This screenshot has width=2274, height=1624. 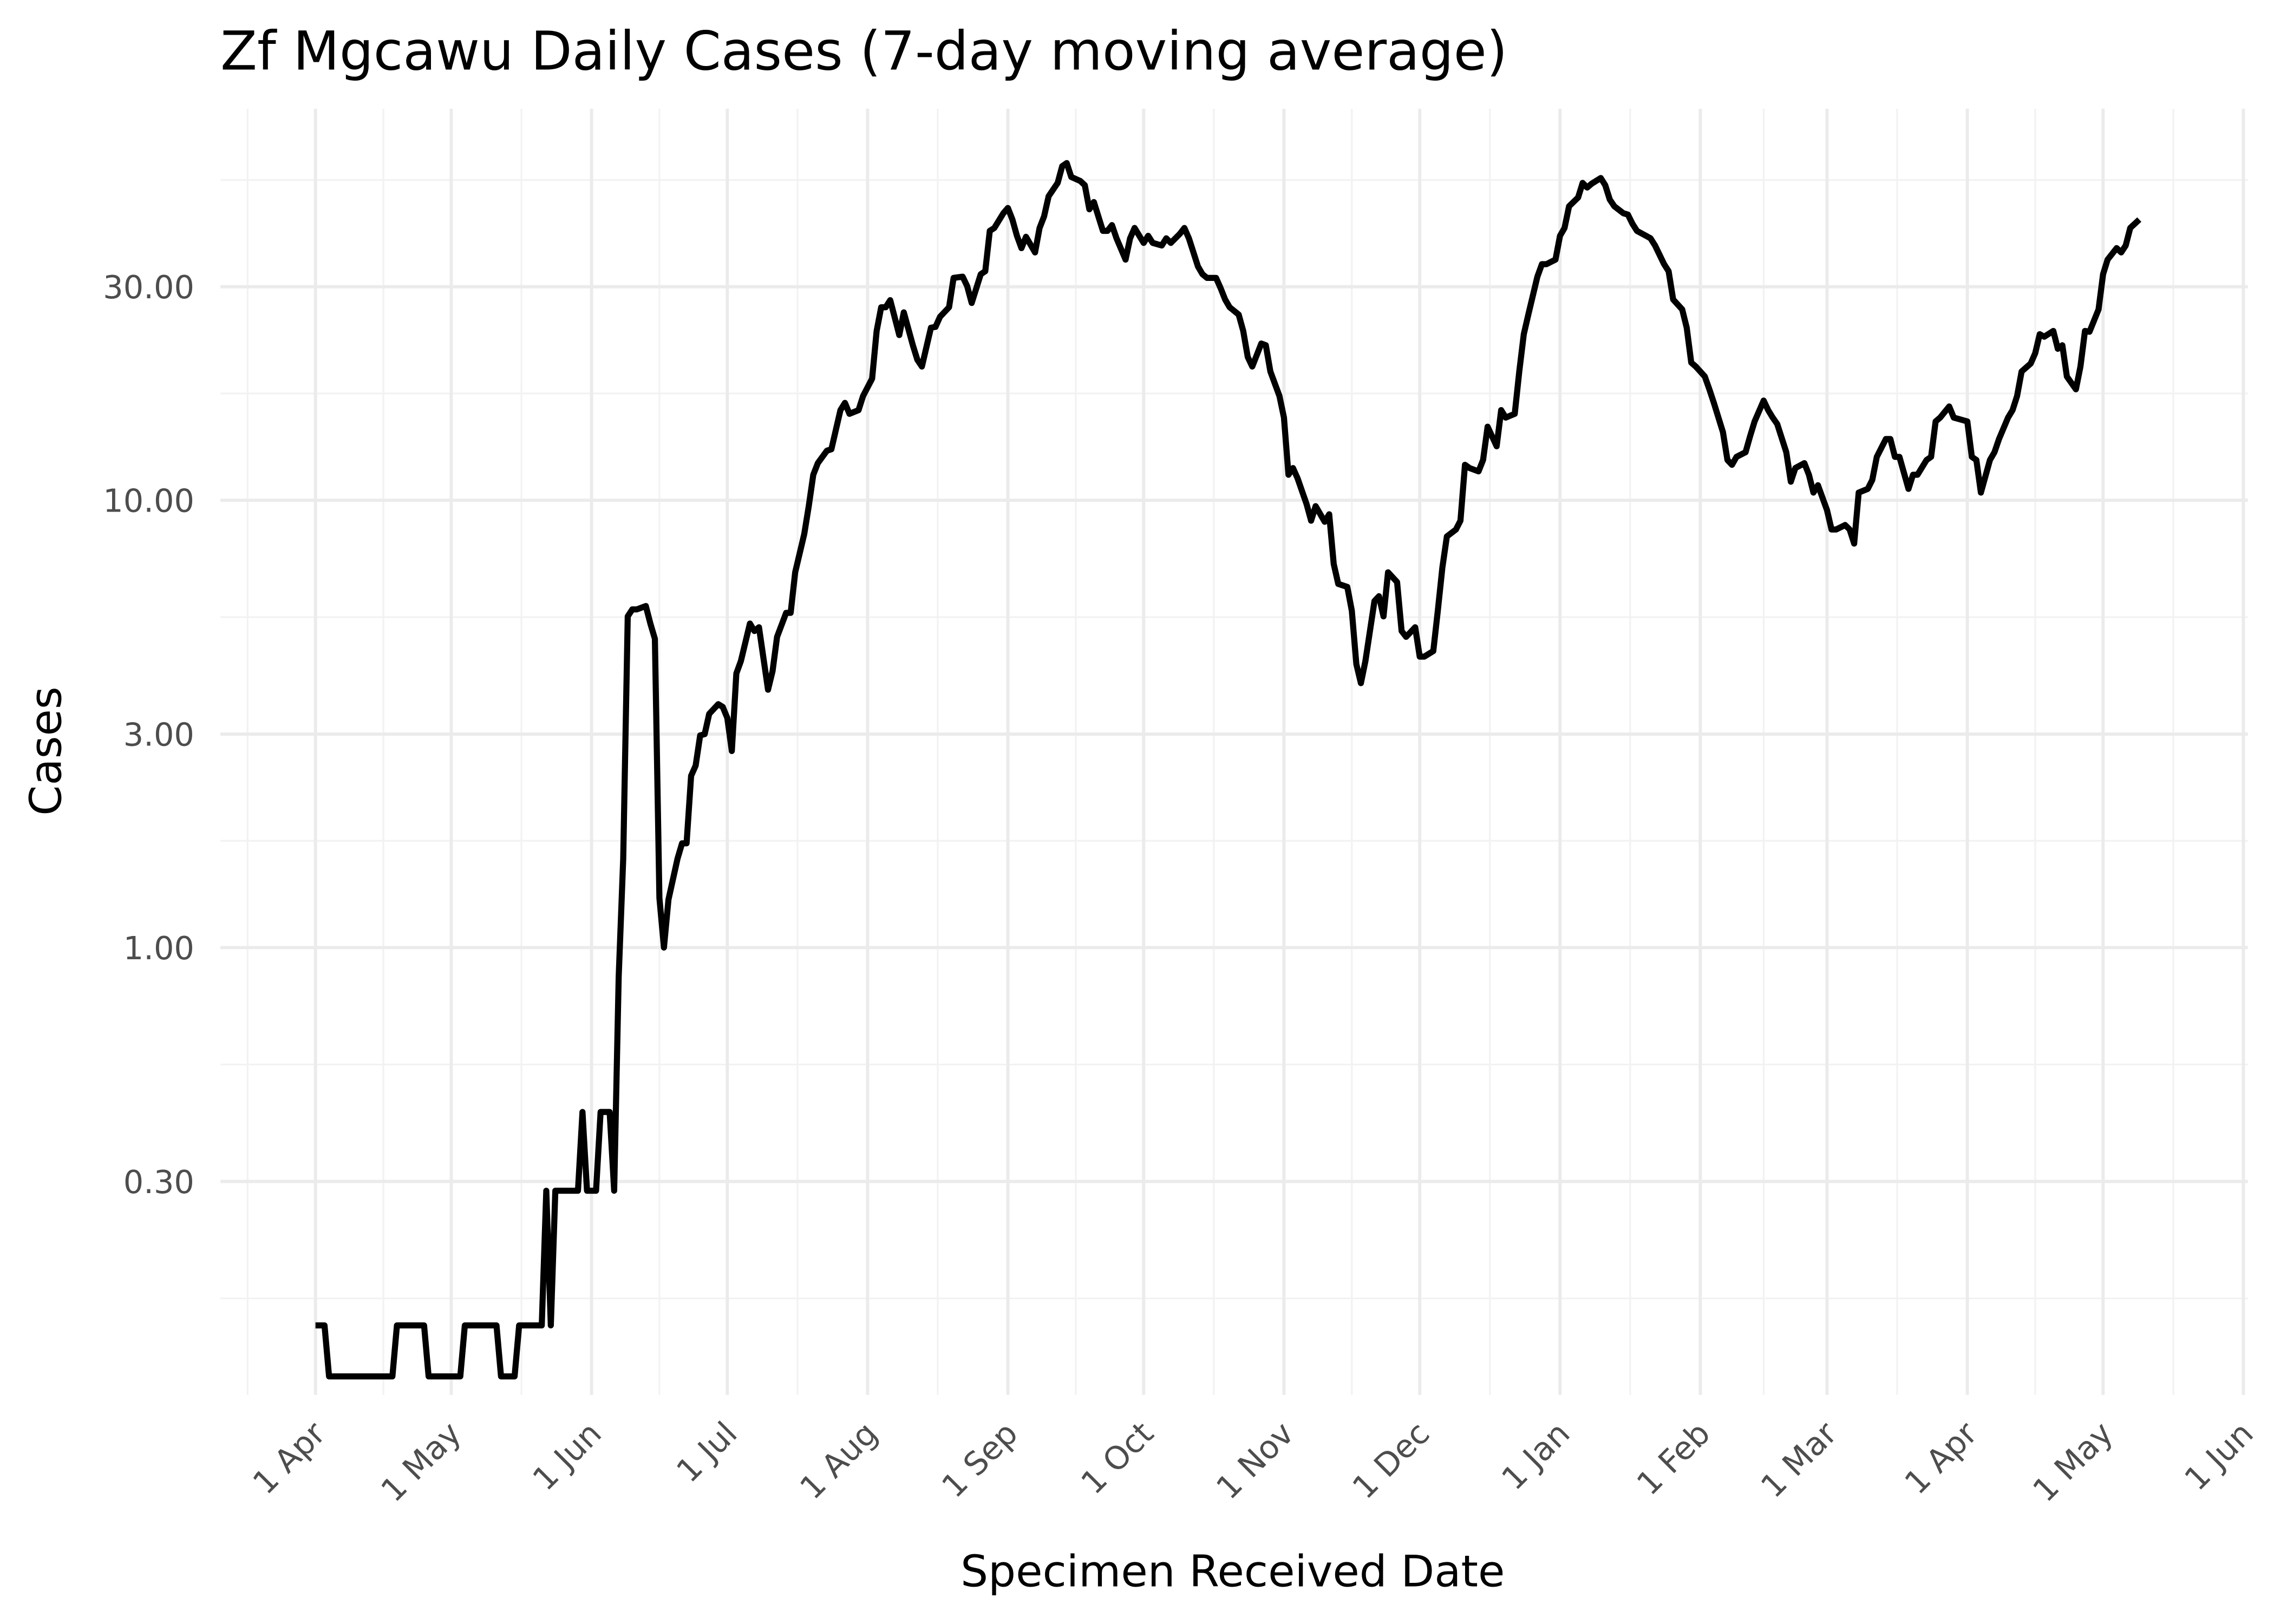 I want to click on x-tick-label: 1 Sep, so click(x=980, y=1460).